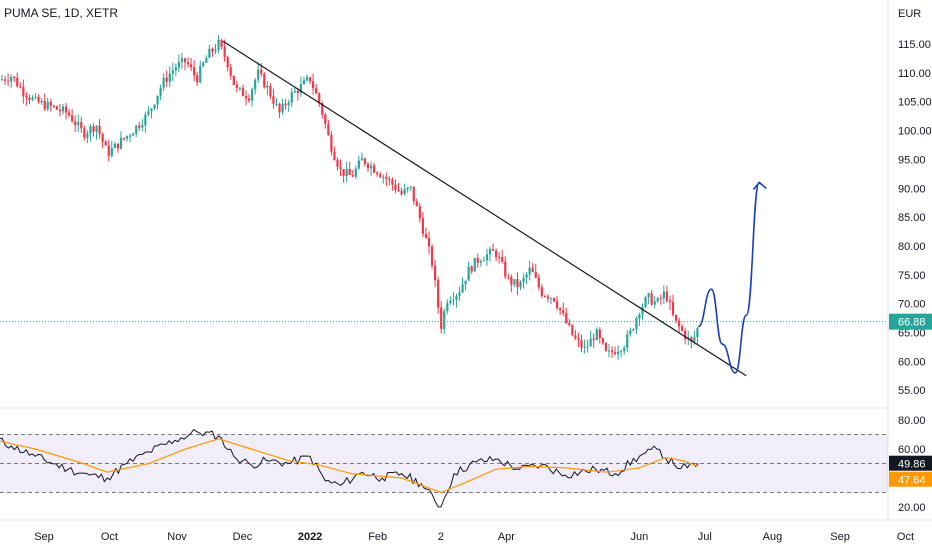 The height and width of the screenshot is (550, 932). I want to click on time-tick-label: 2, so click(441, 537).